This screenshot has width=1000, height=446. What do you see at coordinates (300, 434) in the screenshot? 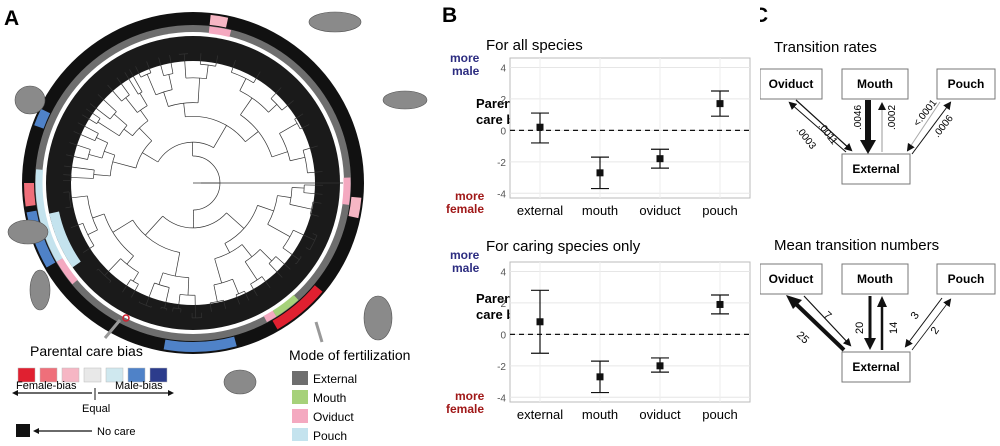
I see `fert-legend-swatch-pouch` at bounding box center [300, 434].